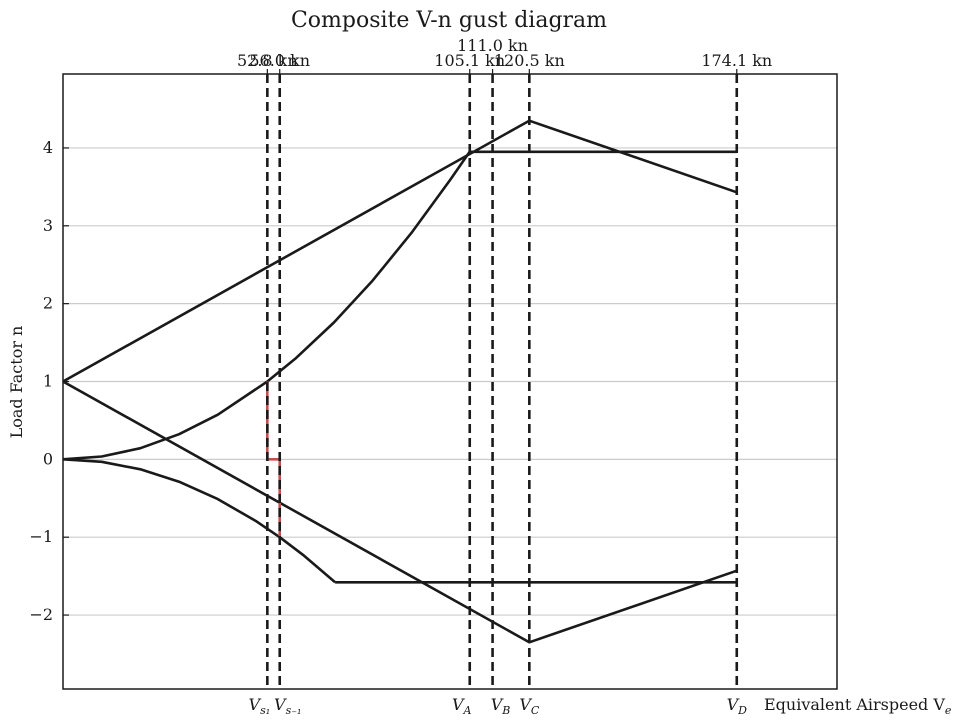 This screenshot has height=725, width=965. Describe the element at coordinates (48, 458) in the screenshot. I see `y-tick-label: 0` at that location.